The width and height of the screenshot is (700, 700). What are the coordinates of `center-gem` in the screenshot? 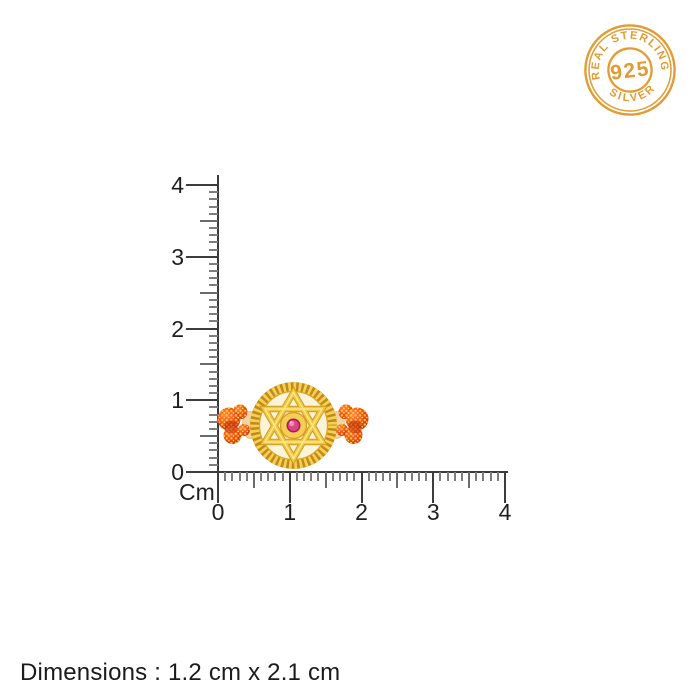 It's located at (293, 425).